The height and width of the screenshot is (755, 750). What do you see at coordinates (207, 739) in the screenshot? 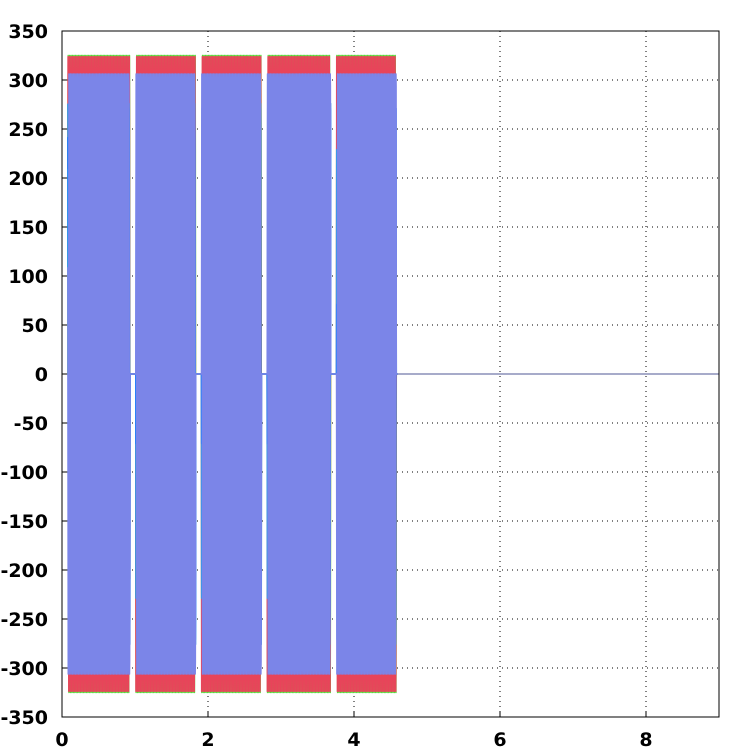
I see `x-tick-label: 2` at bounding box center [207, 739].